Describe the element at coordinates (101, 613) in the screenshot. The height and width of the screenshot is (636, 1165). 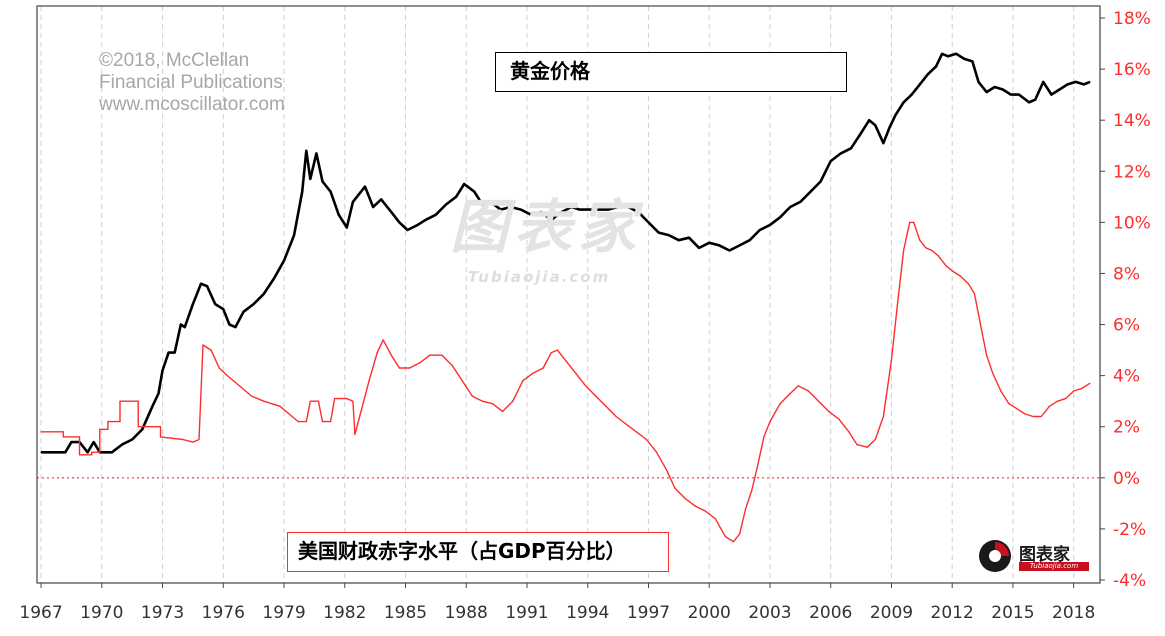
I see `x-tick-label: 1970` at that location.